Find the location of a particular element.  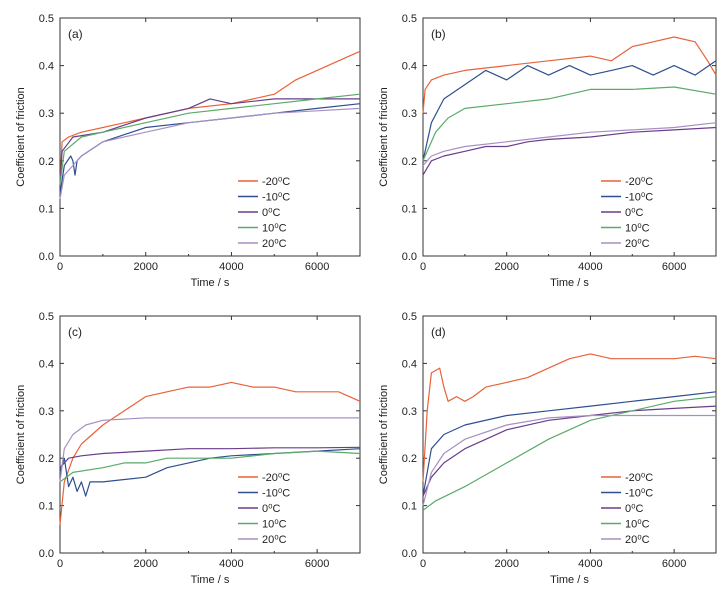

panel-label: (a) is located at coordinates (75, 34).